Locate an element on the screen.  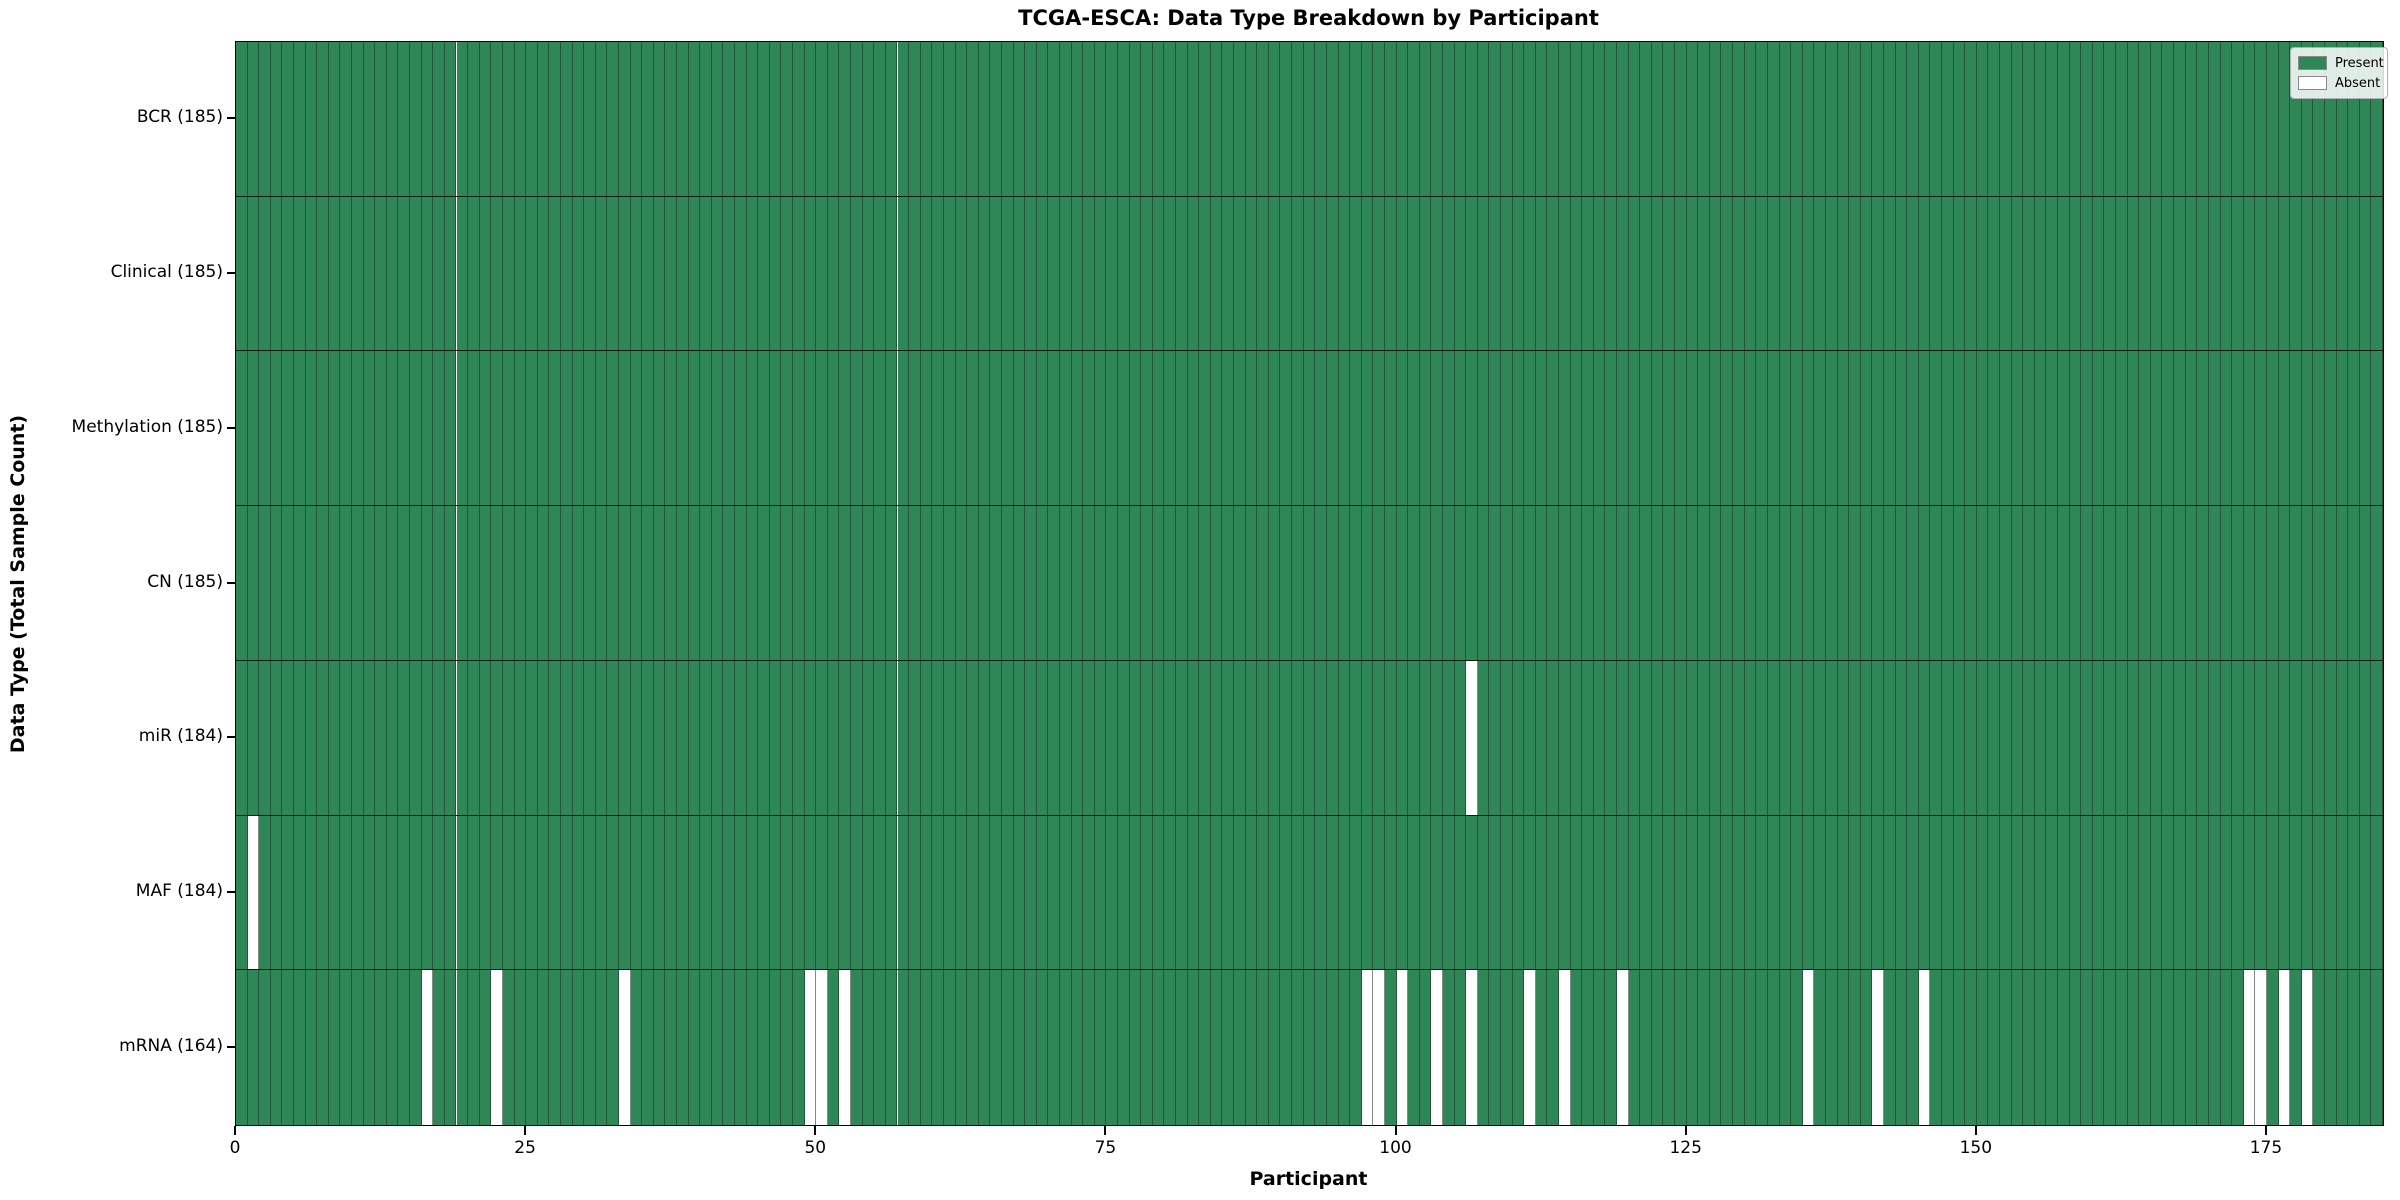
cell-BCR-126-present is located at coordinates (1704, 119).